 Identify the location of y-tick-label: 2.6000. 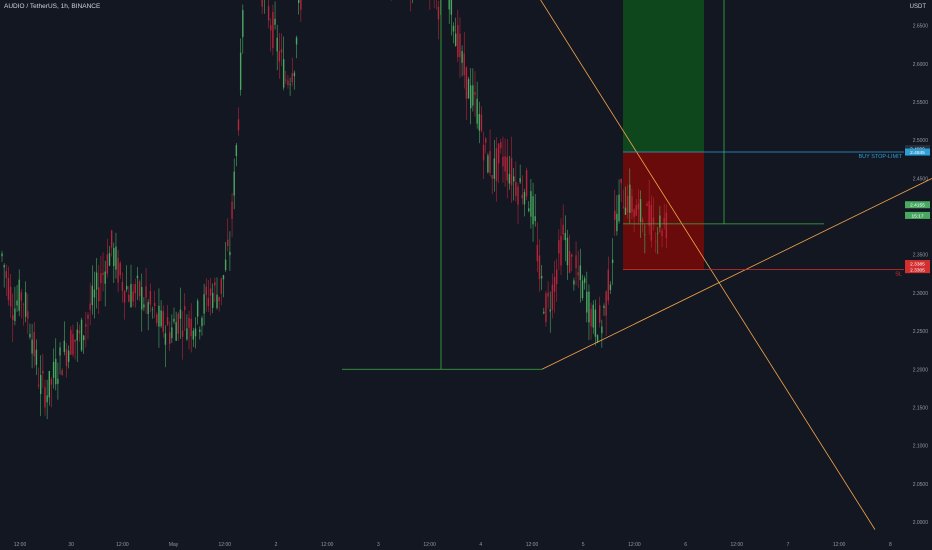
(921, 65).